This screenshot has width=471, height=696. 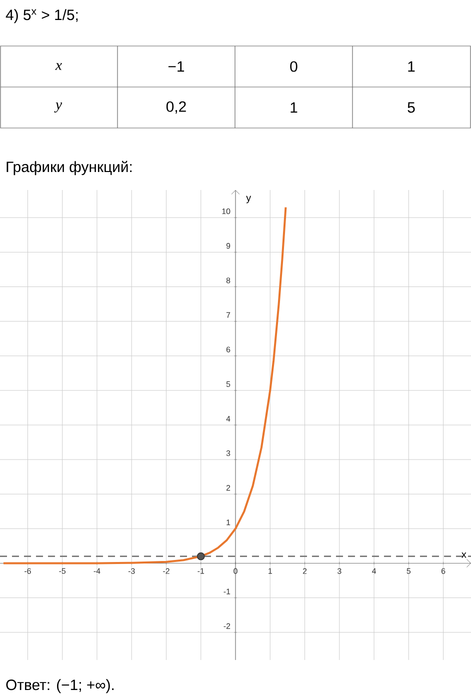 What do you see at coordinates (294, 66) in the screenshot?
I see `text: 0` at bounding box center [294, 66].